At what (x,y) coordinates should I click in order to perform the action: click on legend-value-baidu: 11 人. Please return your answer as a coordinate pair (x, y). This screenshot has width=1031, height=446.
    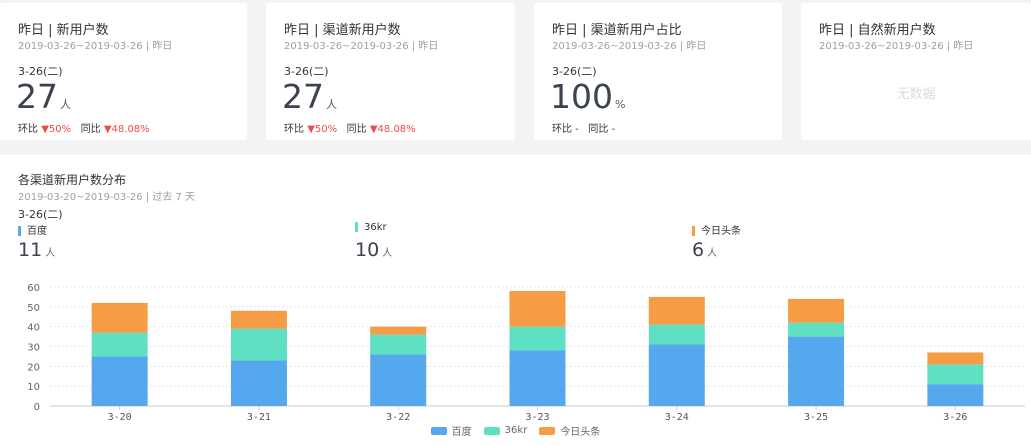
    Looking at the image, I should click on (36, 250).